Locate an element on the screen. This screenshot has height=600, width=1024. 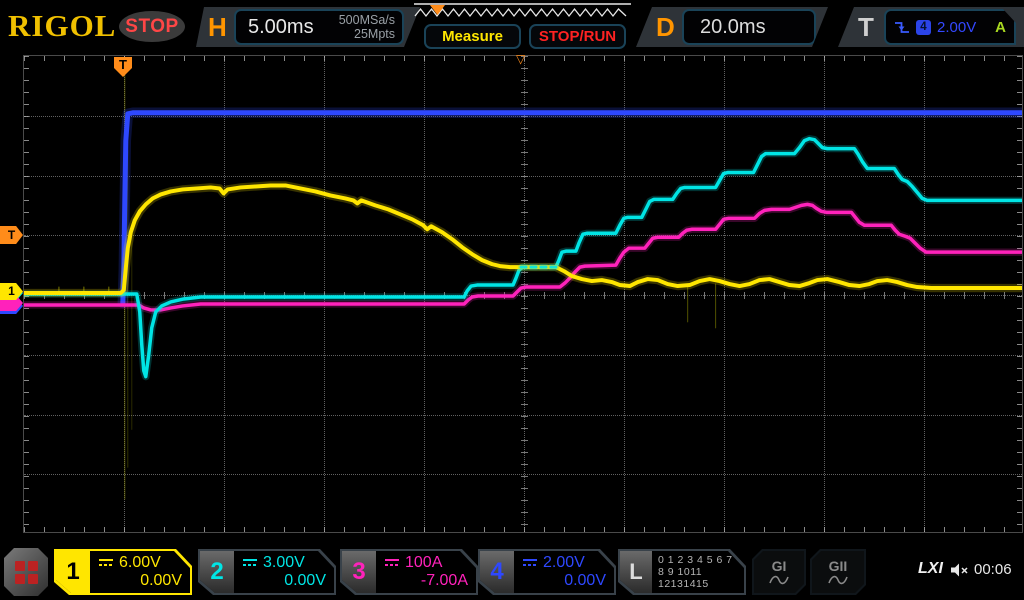
memory-zigzag-icon is located at coordinates (522, 10).